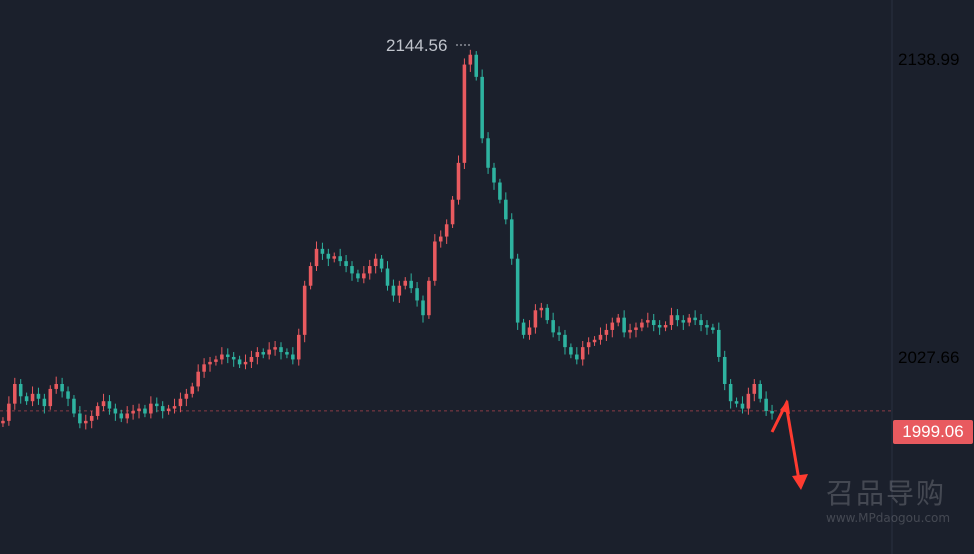 This screenshot has height=554, width=974. I want to click on price-axis-label-high: 2138.99, so click(929, 59).